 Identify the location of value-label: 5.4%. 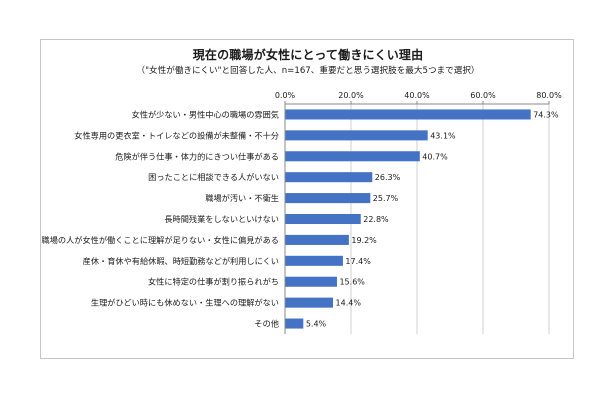
(316, 324).